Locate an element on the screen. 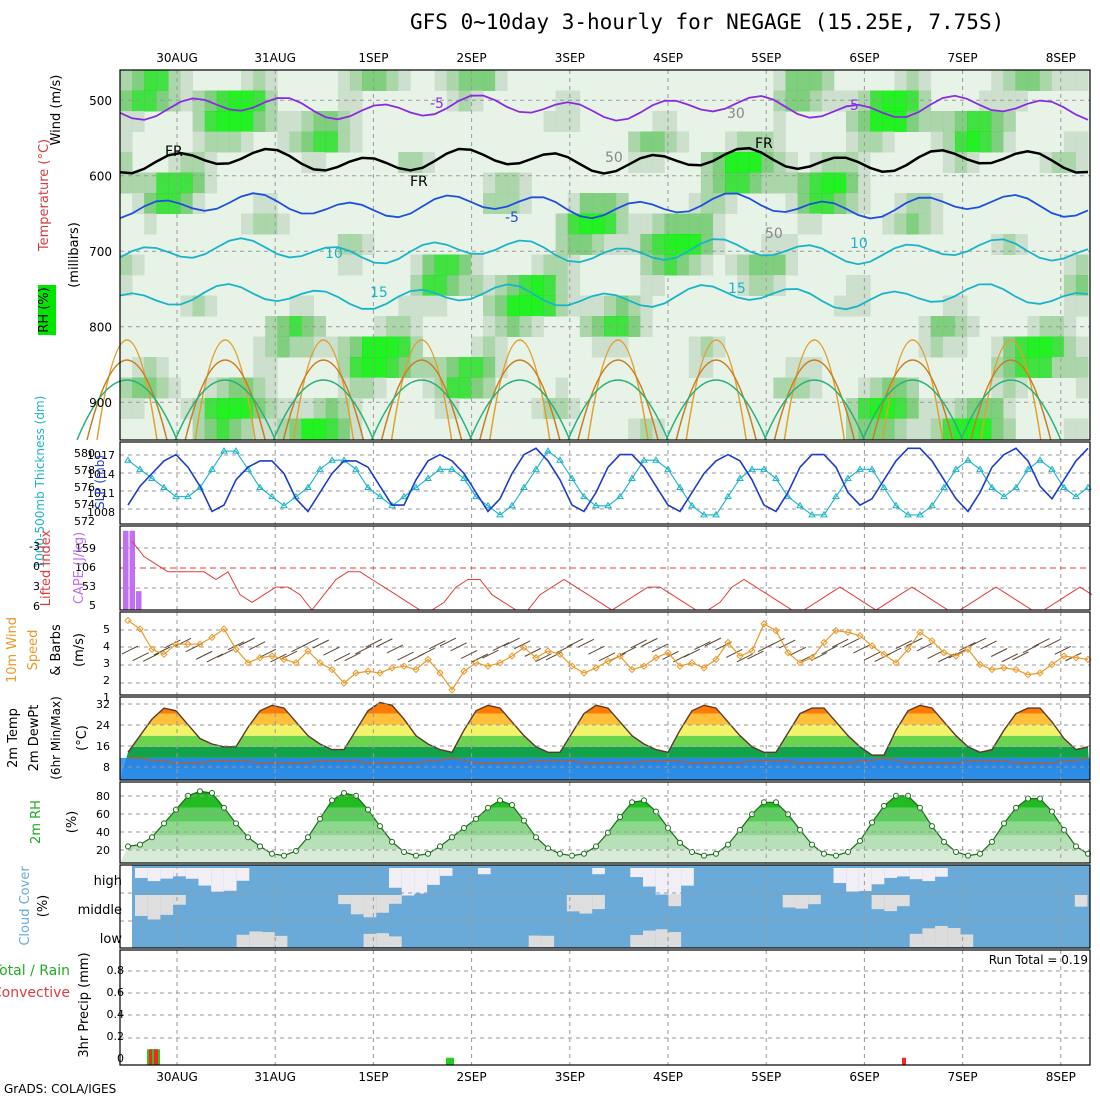  isotherm-line is located at coordinates (604, 108).